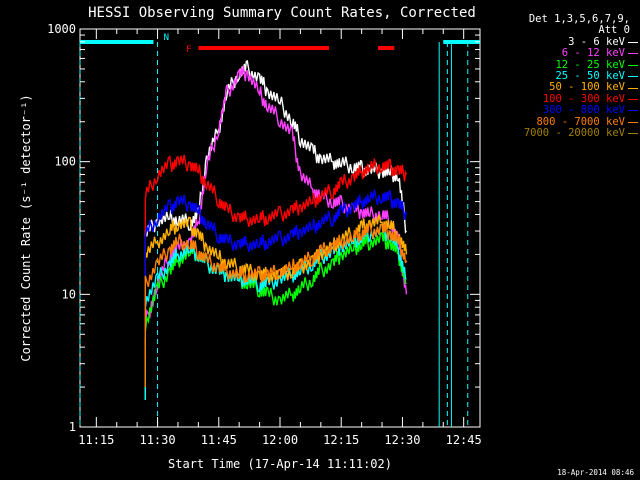 The width and height of the screenshot is (640, 480). I want to click on series-line-100-300-kev, so click(276, 227).